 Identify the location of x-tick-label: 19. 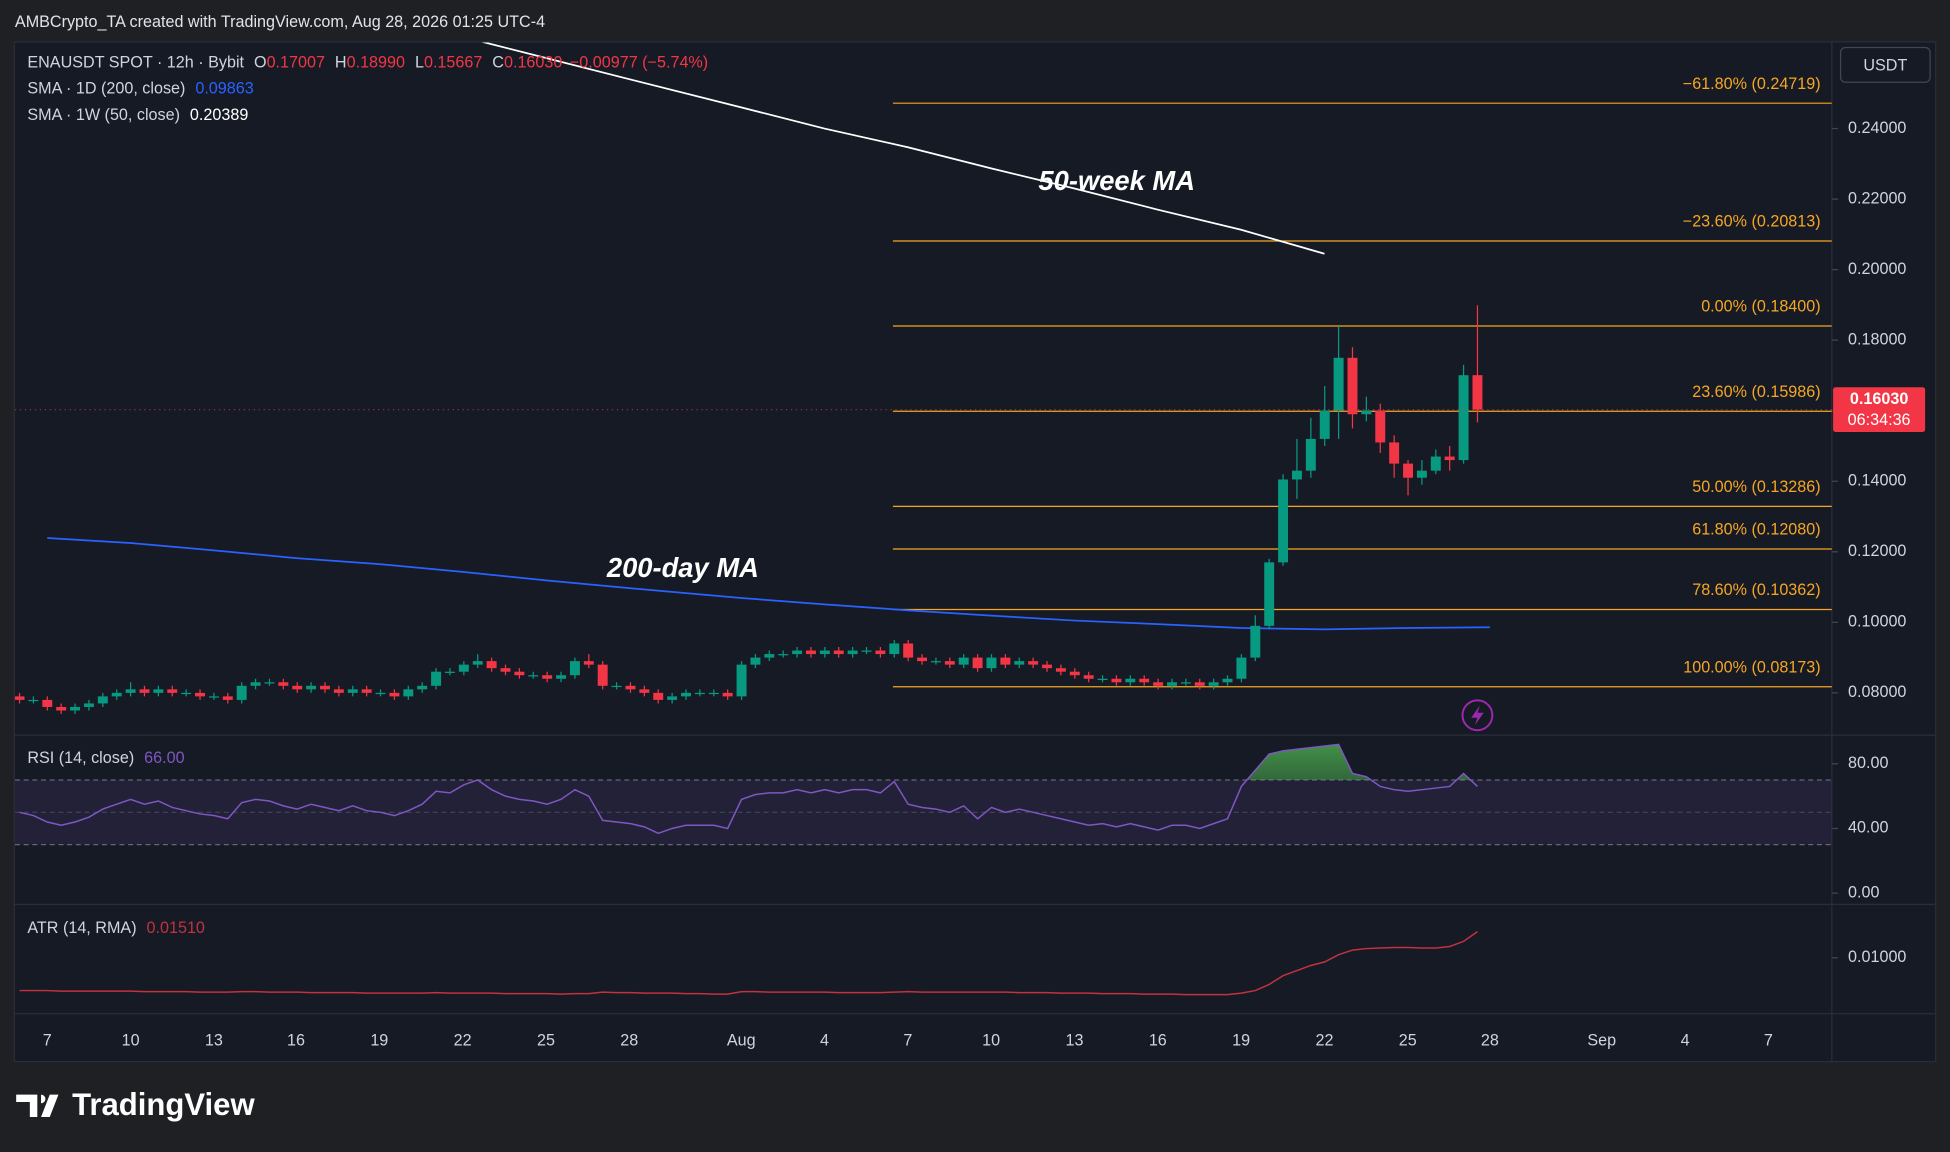
(1241, 1040).